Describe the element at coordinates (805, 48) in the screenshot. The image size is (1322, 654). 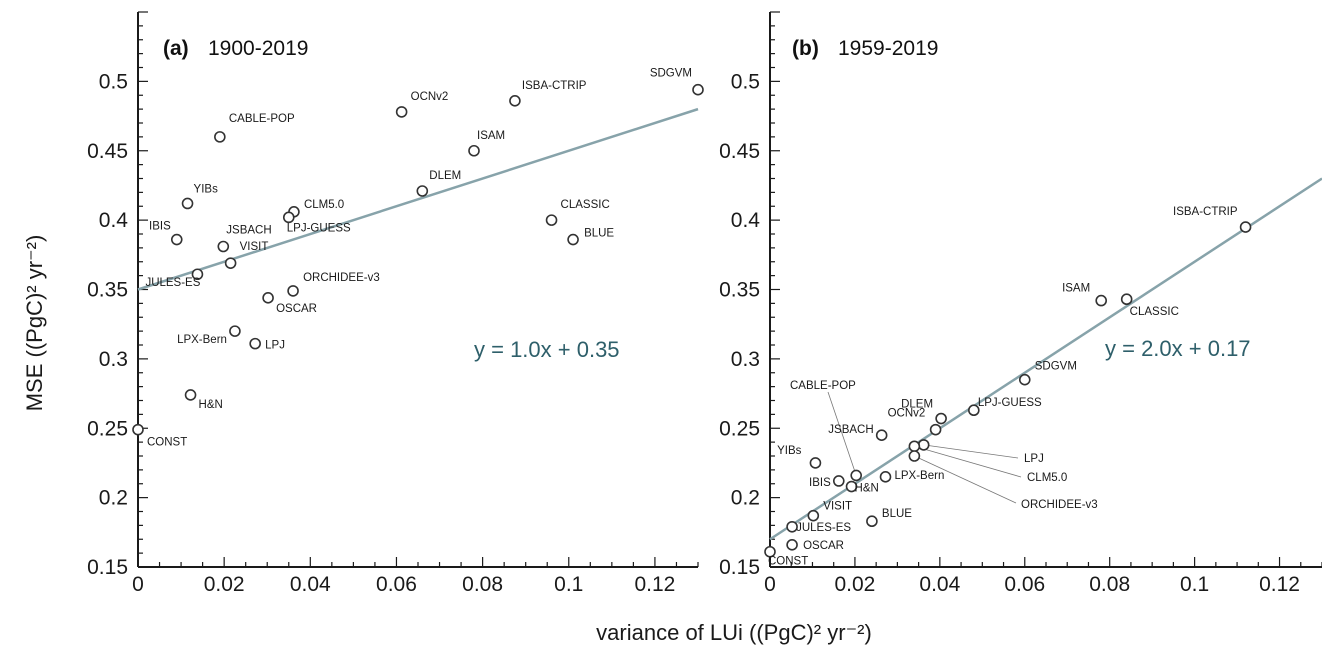
I see `panel-b-tag: (b)` at that location.